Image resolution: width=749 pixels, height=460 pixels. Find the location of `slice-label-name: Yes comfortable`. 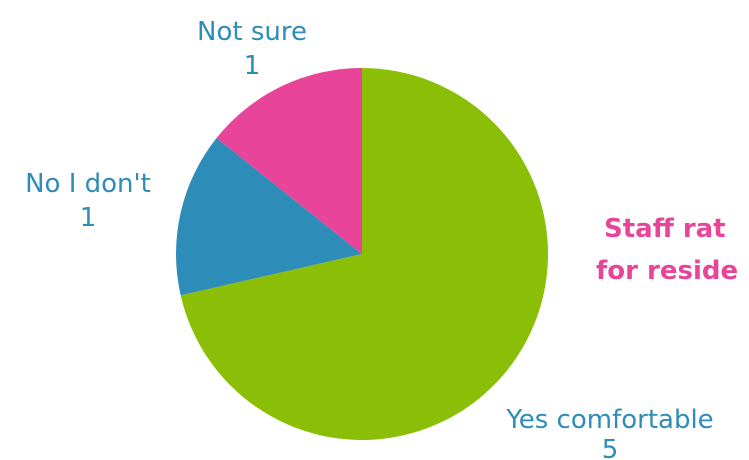

slice-label-name: Yes comfortable is located at coordinates (609, 420).